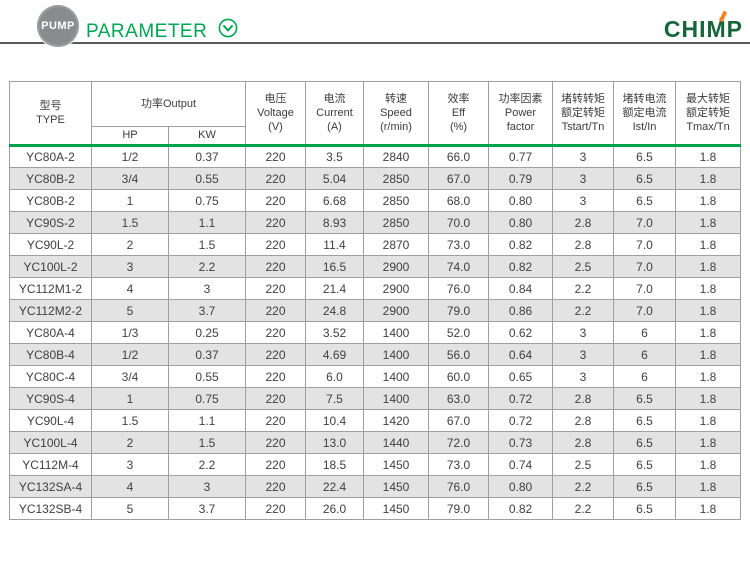 This screenshot has width=750, height=578. What do you see at coordinates (520, 376) in the screenshot?
I see `cell-power_factor: 0.65` at bounding box center [520, 376].